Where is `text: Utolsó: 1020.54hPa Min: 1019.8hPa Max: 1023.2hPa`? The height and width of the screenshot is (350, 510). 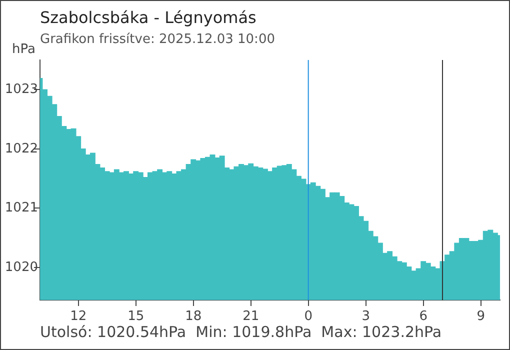 text: Utolsó: 1020.54hPa Min: 1019.8hPa Max: 1023.2hPa is located at coordinates (241, 332).